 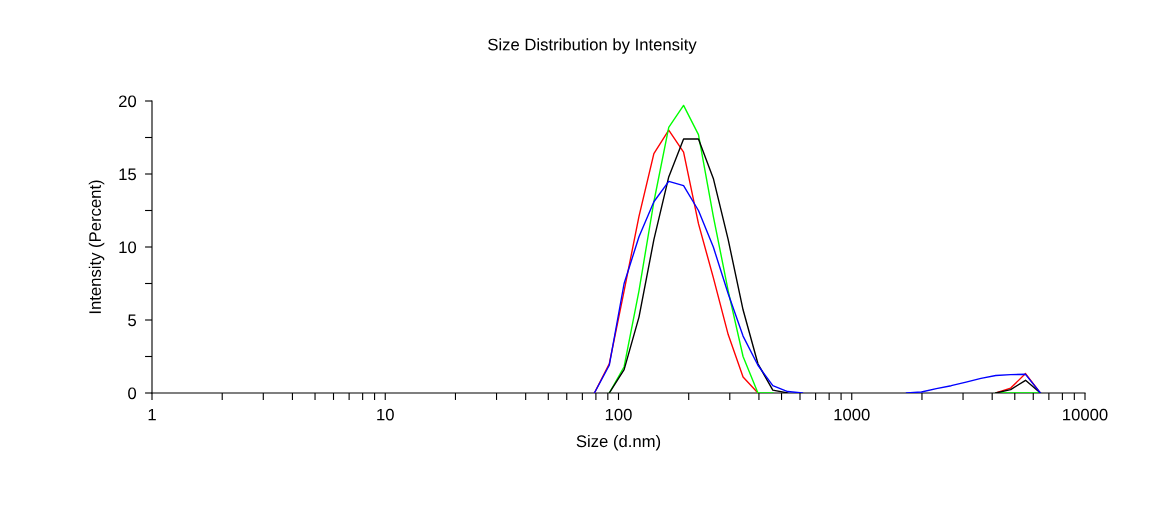 I want to click on y-tick-label: 20, so click(x=128, y=101).